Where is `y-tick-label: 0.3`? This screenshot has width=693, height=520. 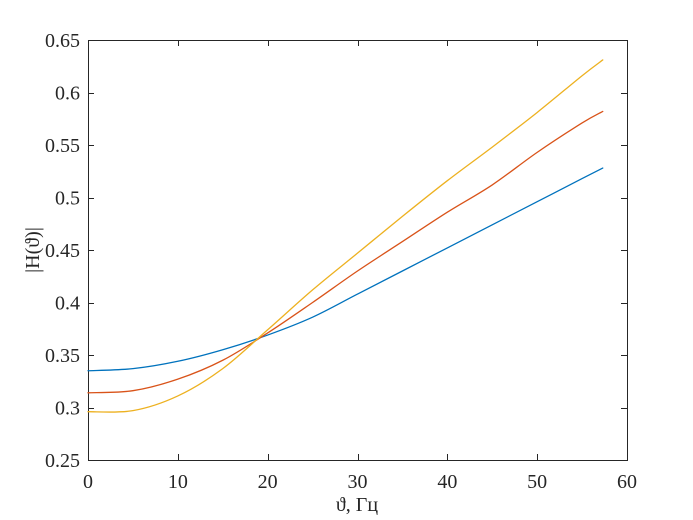 y-tick-label: 0.3 is located at coordinates (67, 409).